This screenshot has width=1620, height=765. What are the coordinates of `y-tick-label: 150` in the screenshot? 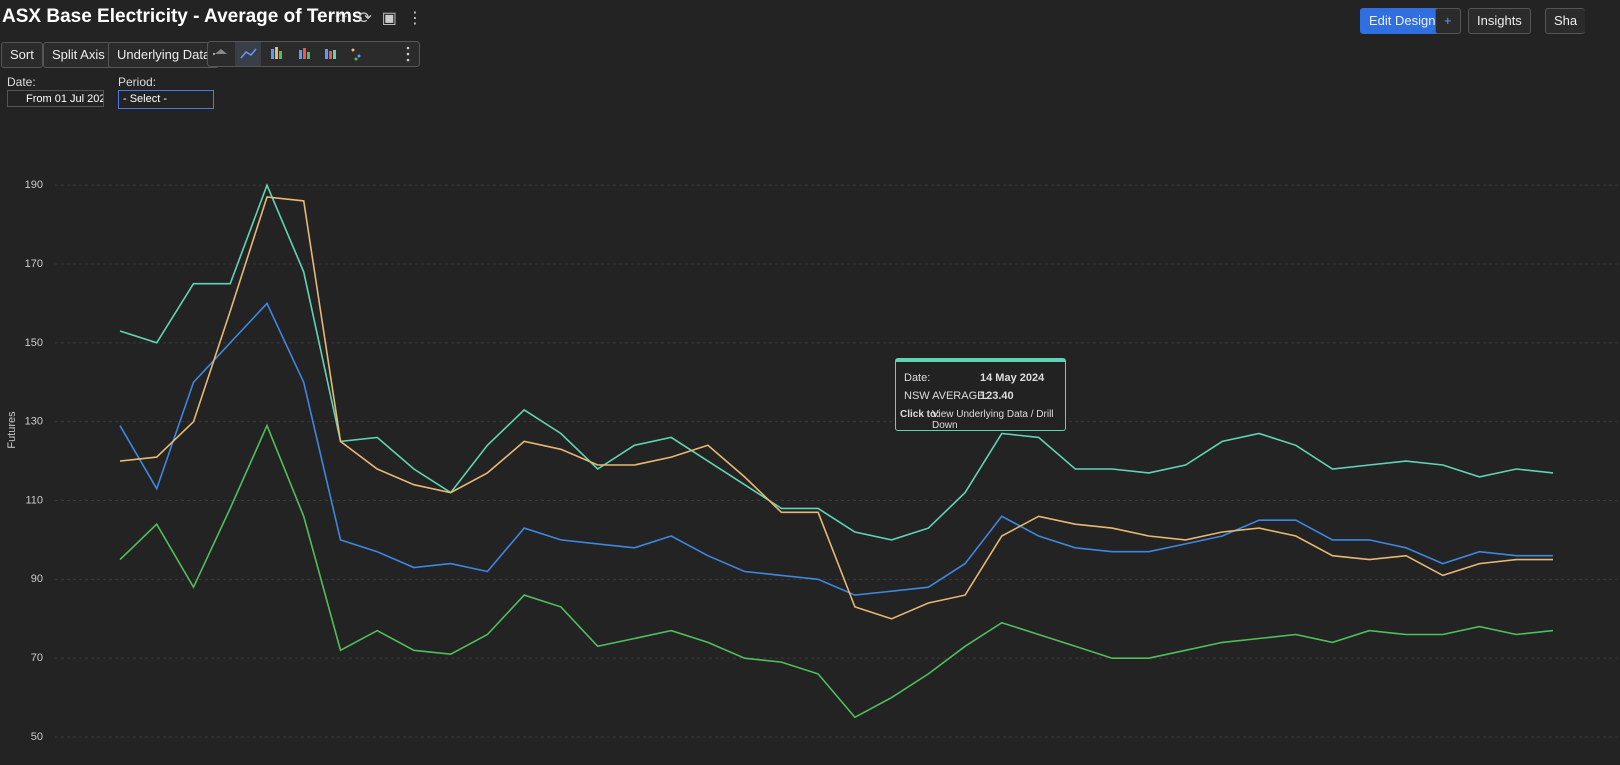 It's located at (34, 343).